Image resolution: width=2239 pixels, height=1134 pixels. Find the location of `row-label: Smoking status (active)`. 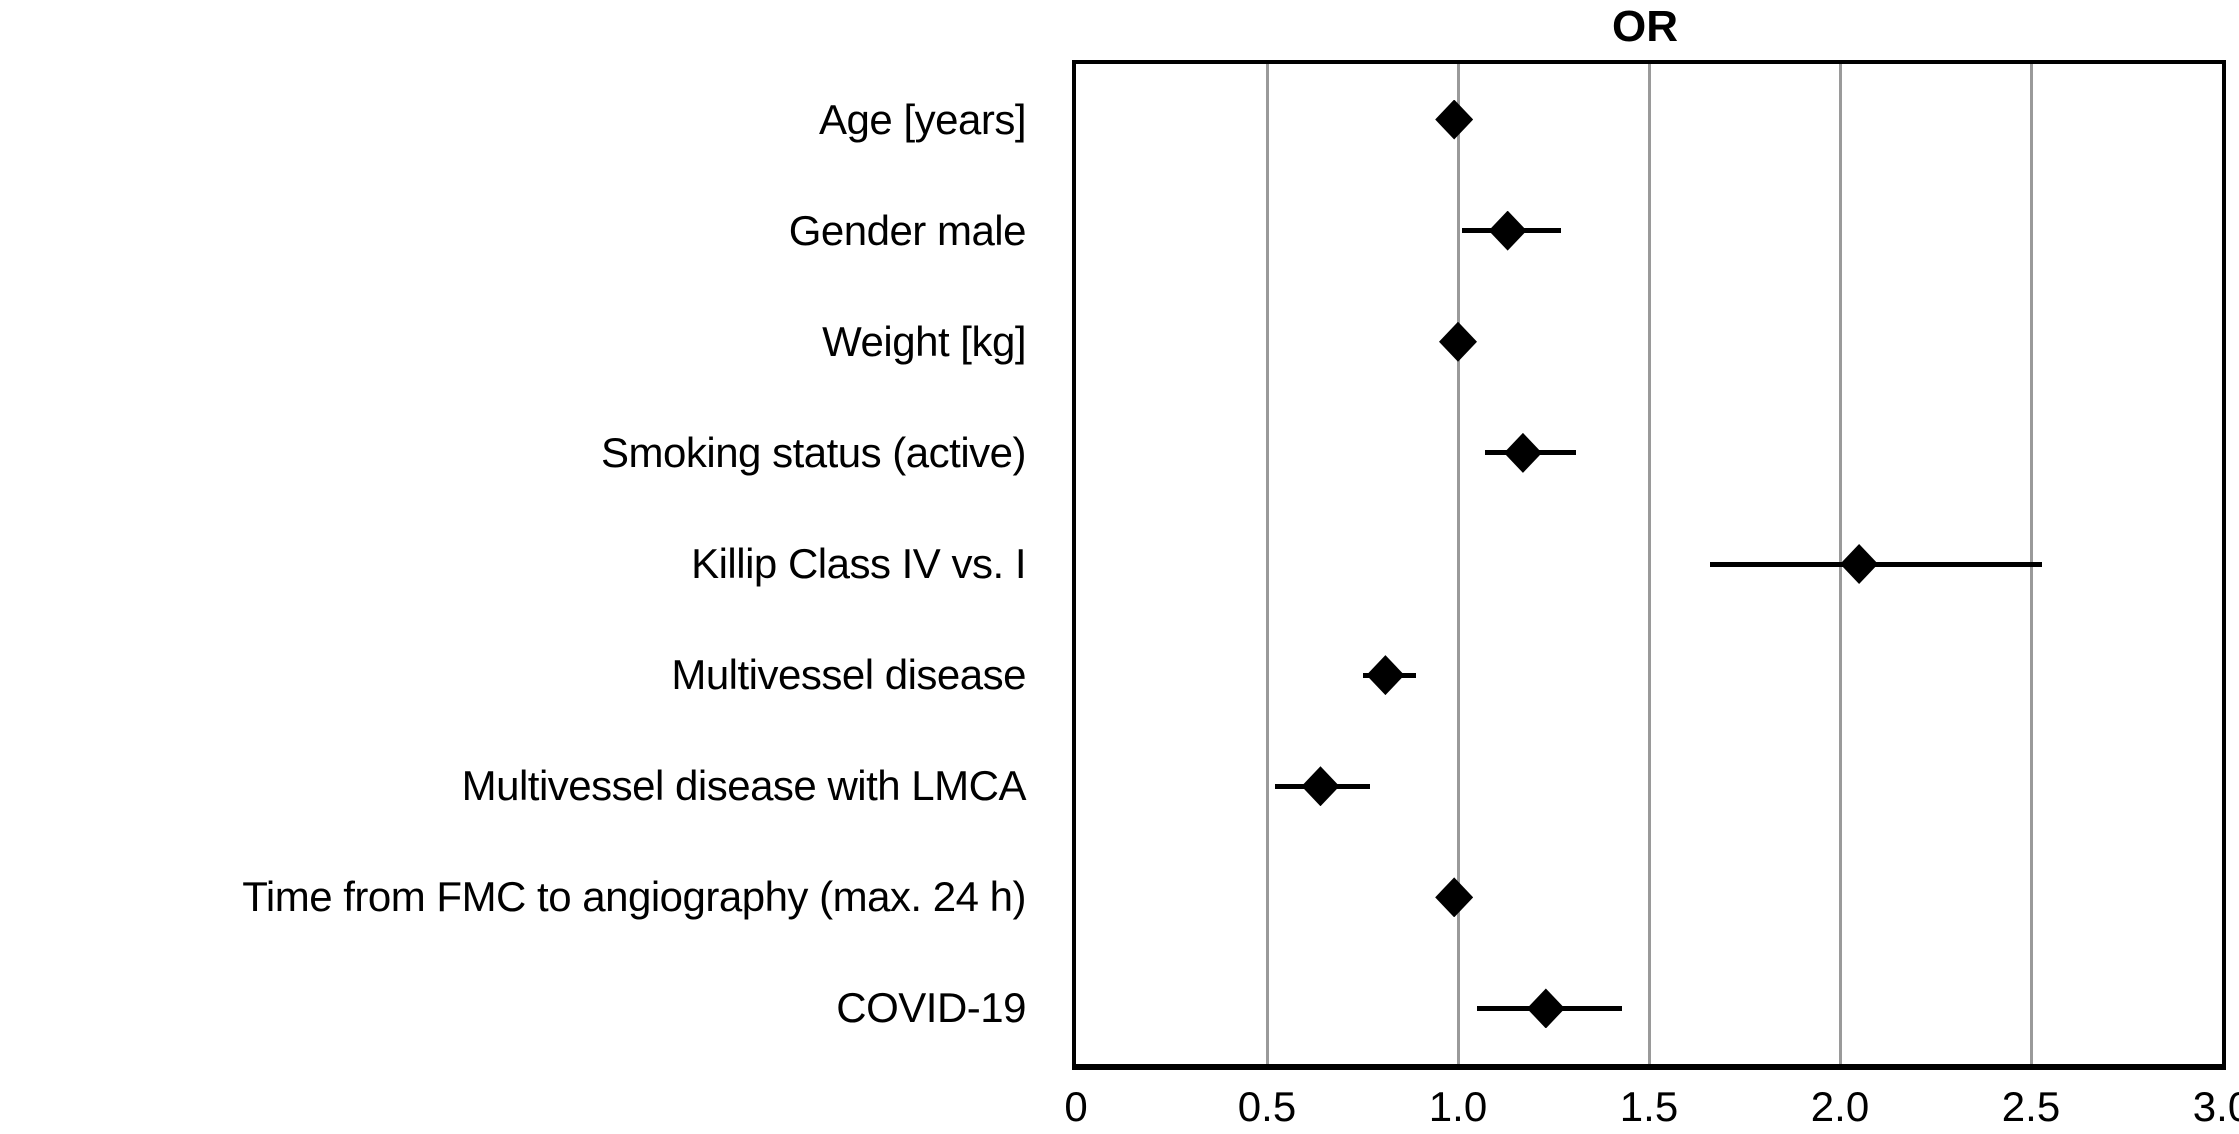

row-label: Smoking status (active) is located at coordinates (814, 452).